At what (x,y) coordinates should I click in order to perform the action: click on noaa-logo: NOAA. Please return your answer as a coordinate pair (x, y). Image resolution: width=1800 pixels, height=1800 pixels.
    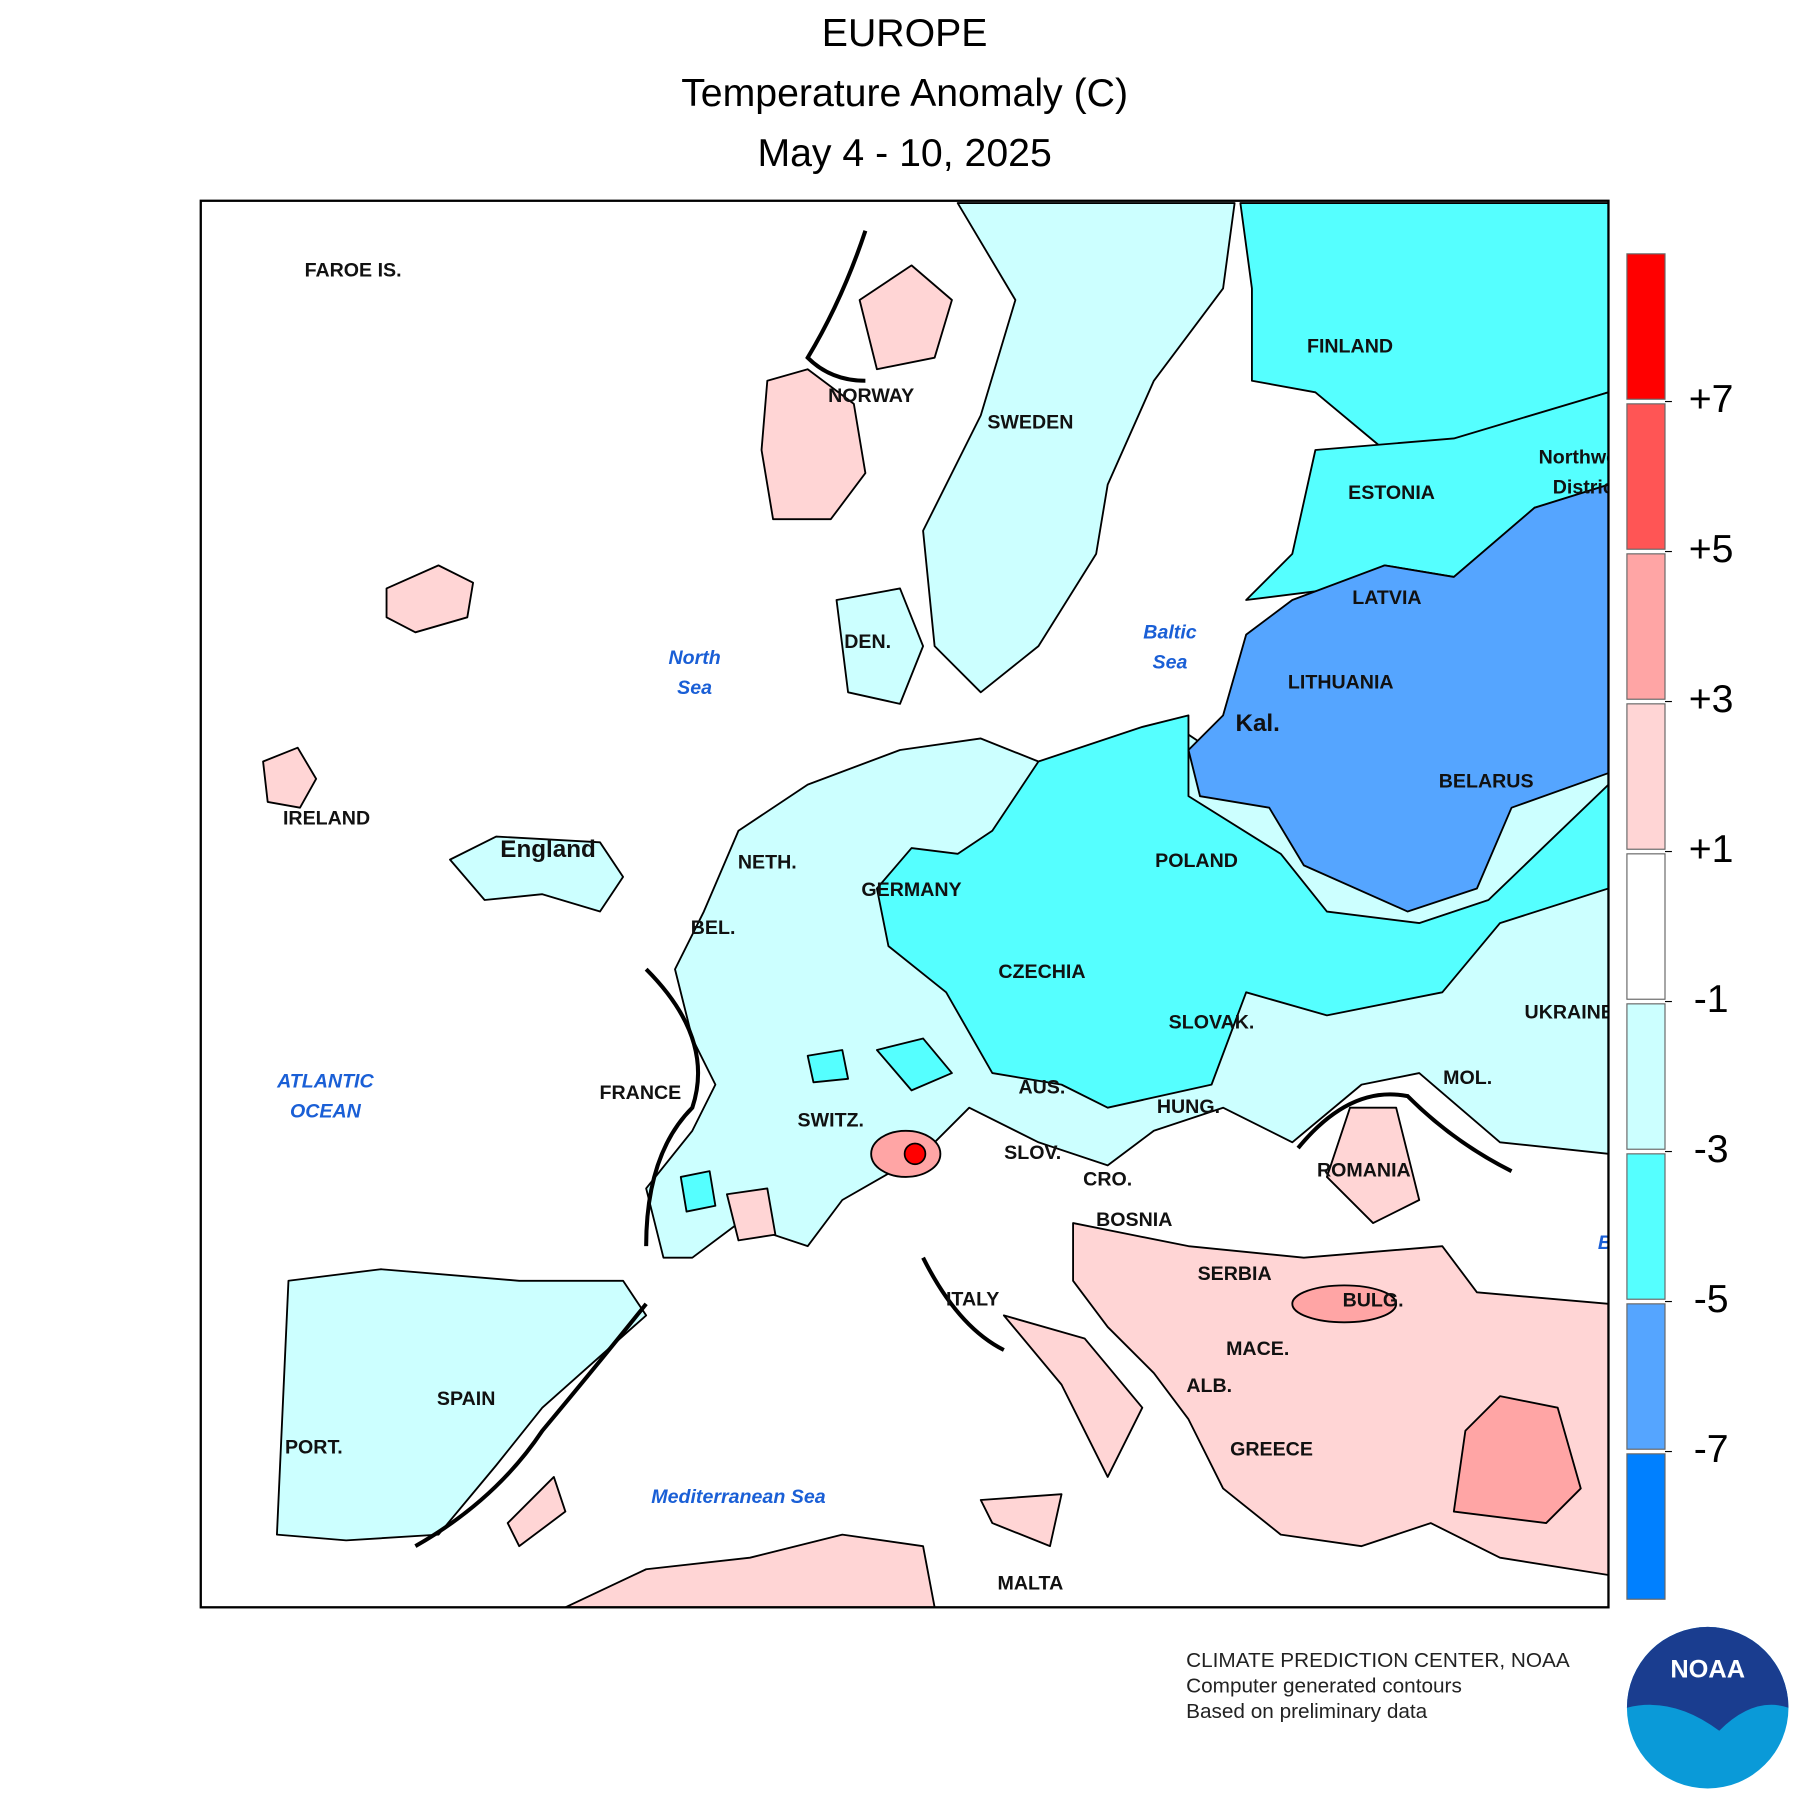
    Looking at the image, I should click on (1707, 1707).